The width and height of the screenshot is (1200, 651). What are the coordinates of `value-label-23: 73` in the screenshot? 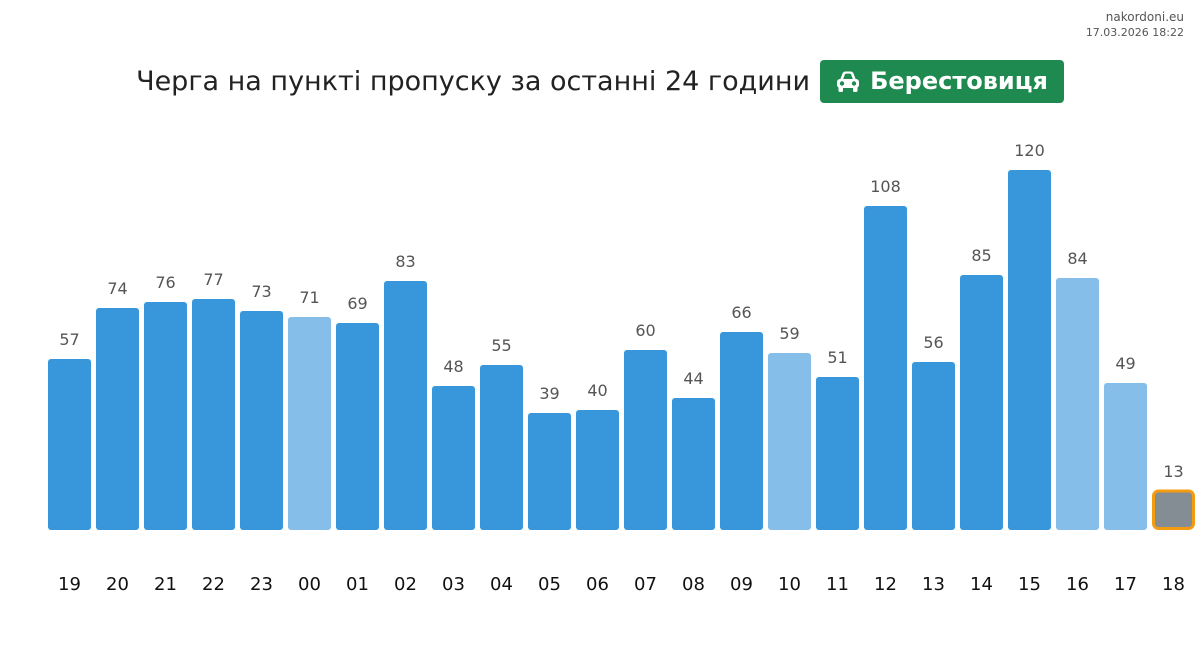 It's located at (261, 291).